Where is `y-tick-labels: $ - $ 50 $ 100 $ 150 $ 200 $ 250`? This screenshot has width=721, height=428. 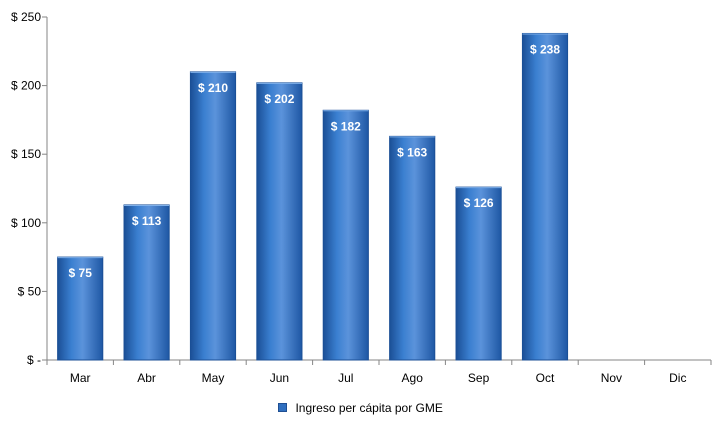
y-tick-labels: $ - $ 50 $ 100 $ 150 $ 200 $ 250 is located at coordinates (26, 188).